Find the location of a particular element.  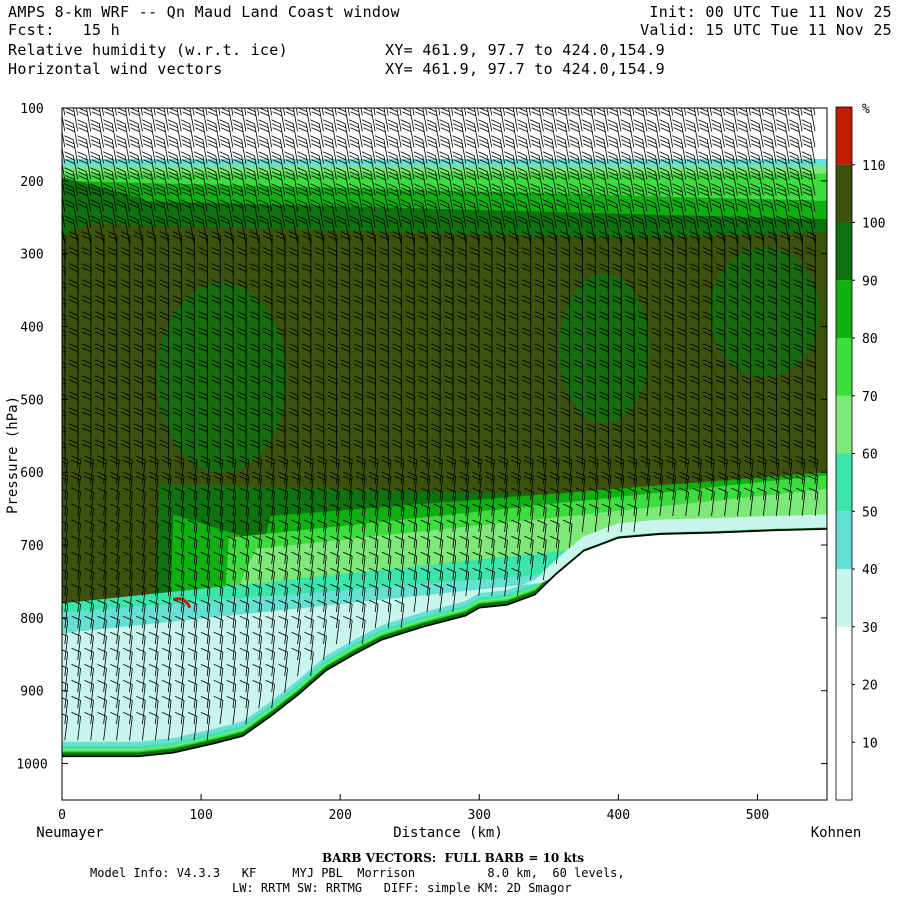

colorbar-label: 110 is located at coordinates (873, 166).